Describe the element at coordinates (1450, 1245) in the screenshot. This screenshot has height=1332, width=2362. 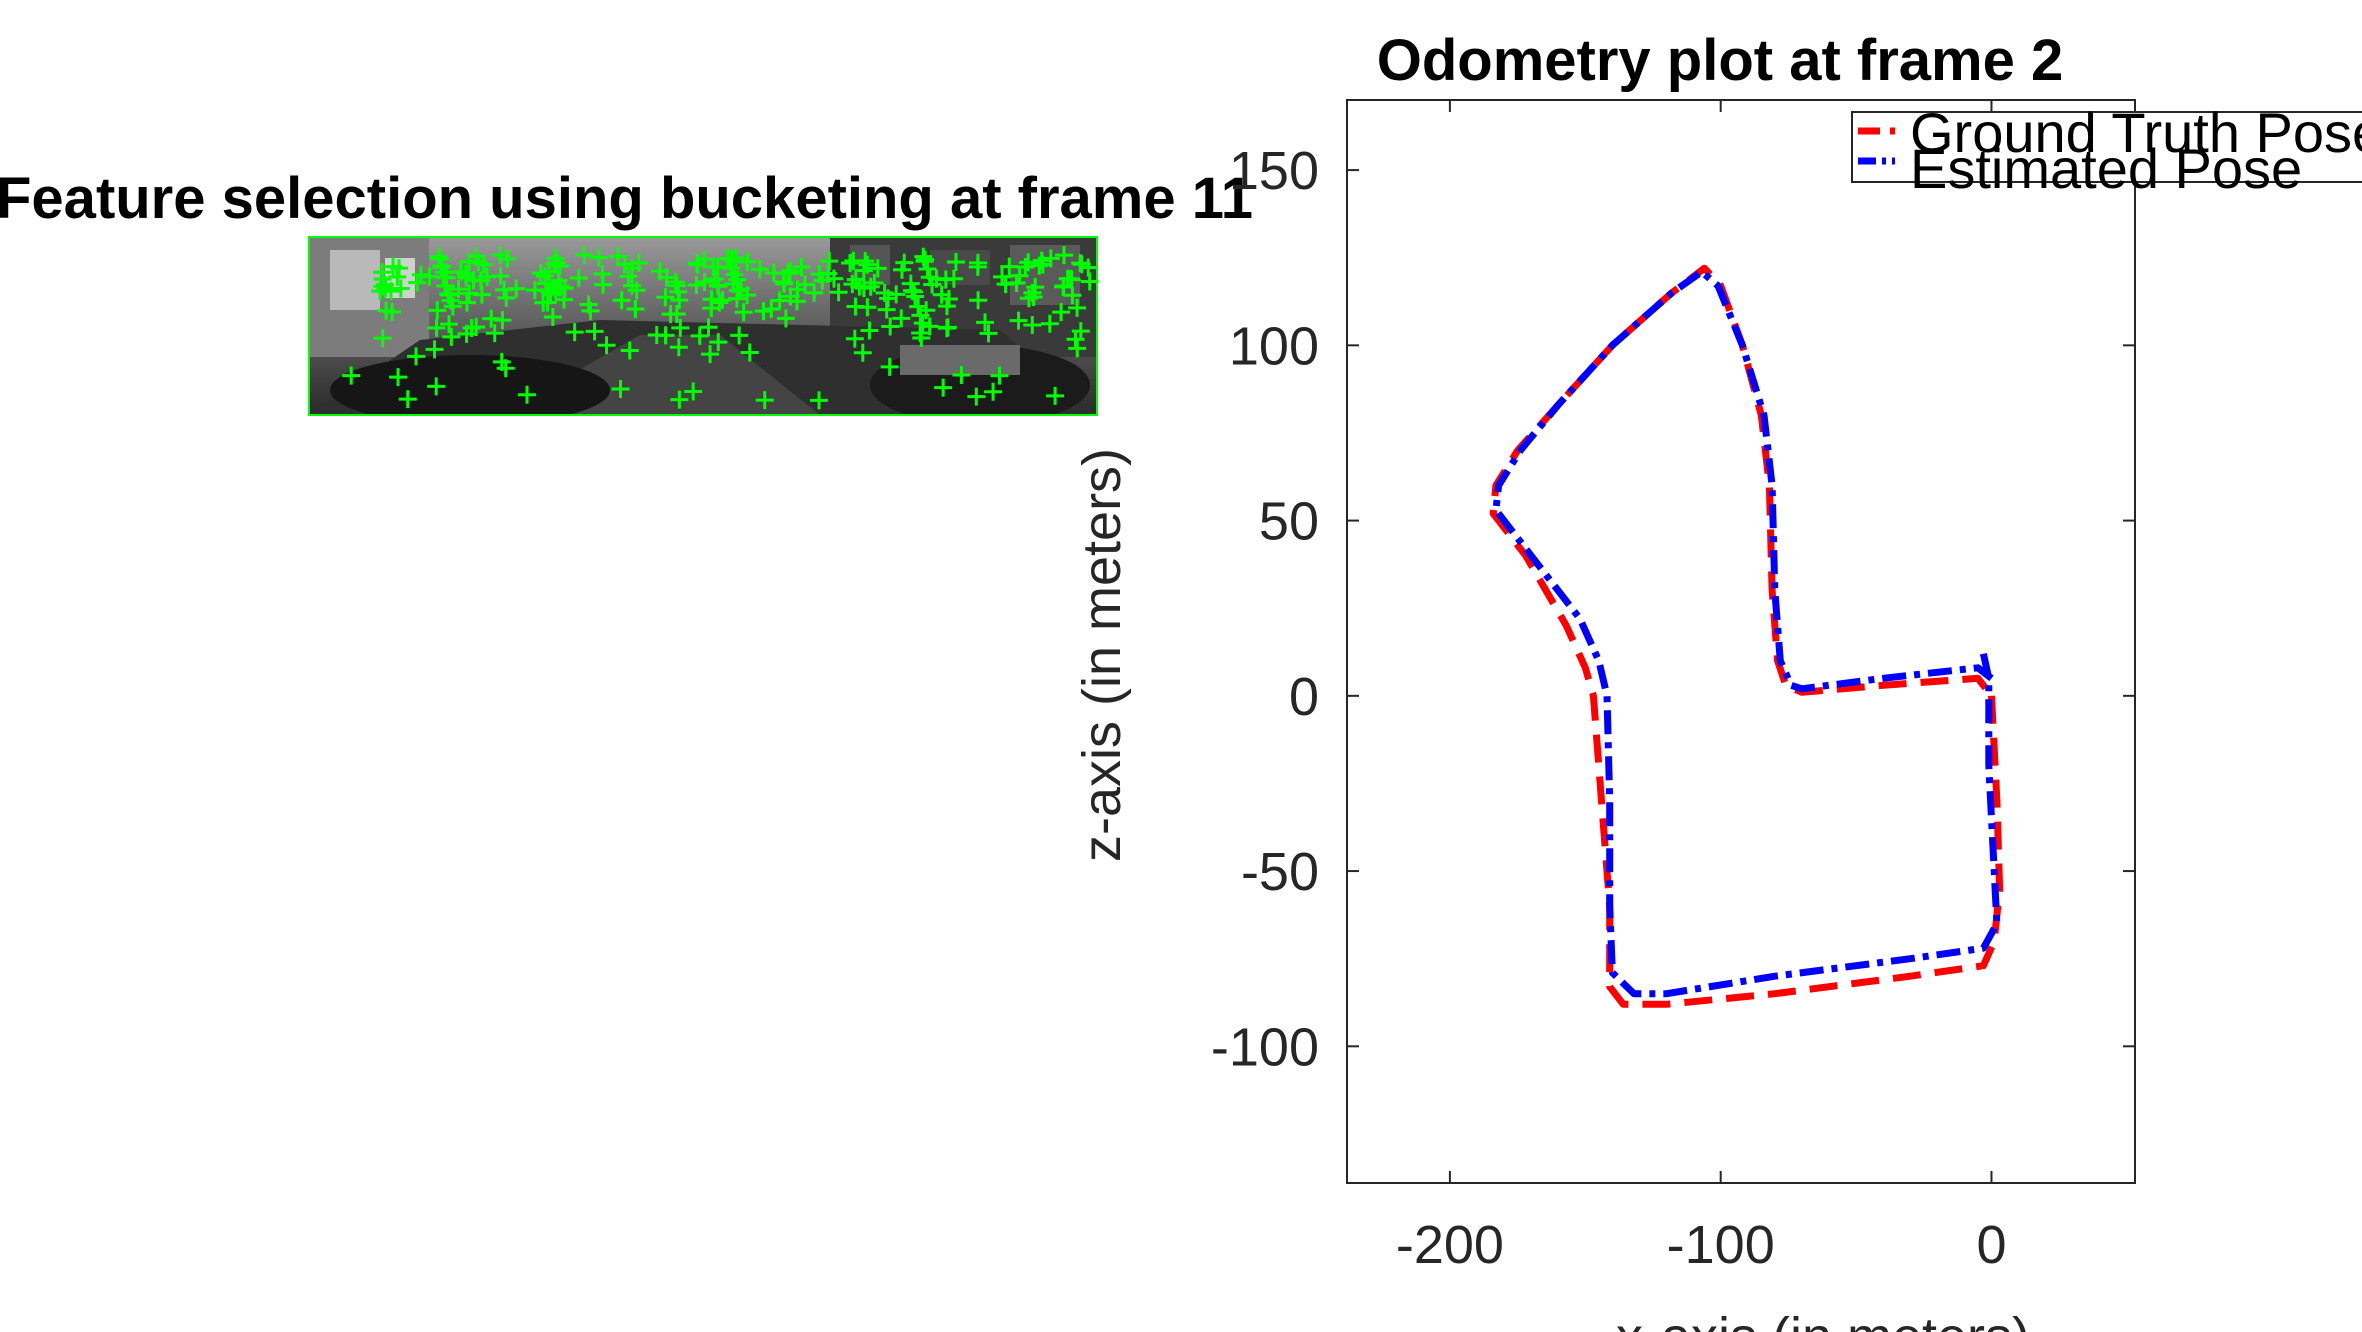
I see `x-tick-label: -200` at that location.